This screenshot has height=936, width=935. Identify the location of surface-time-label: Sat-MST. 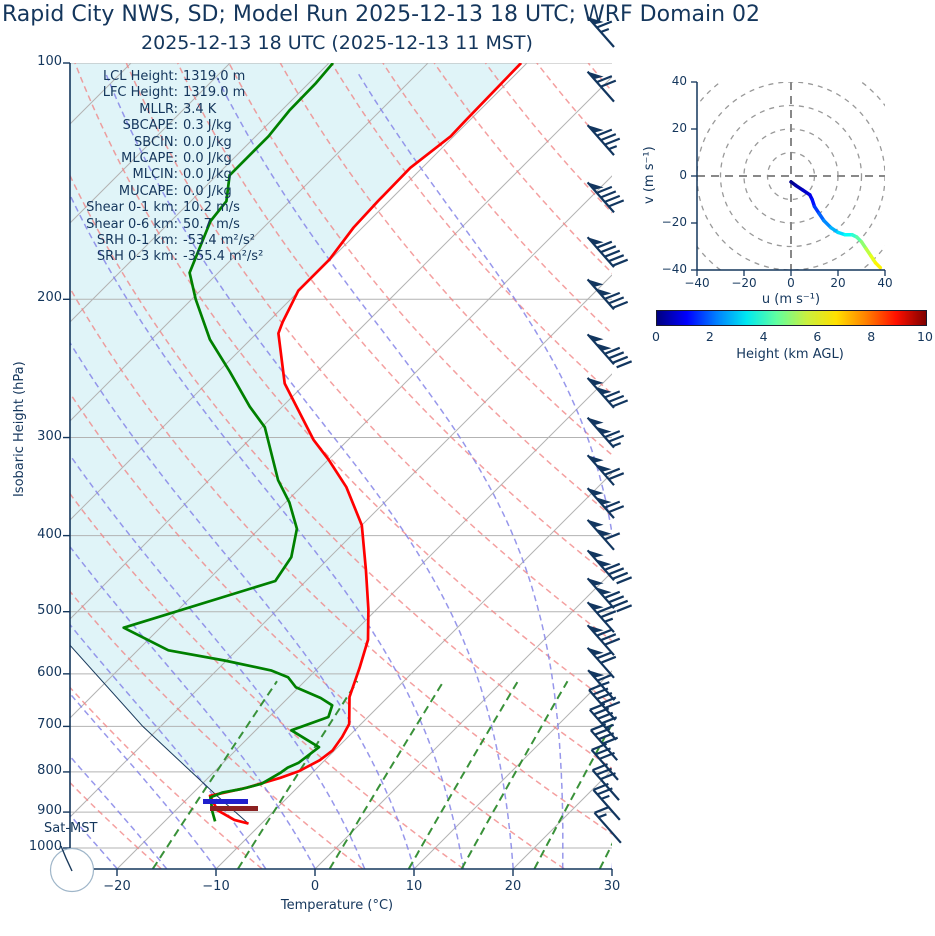
(71, 828).